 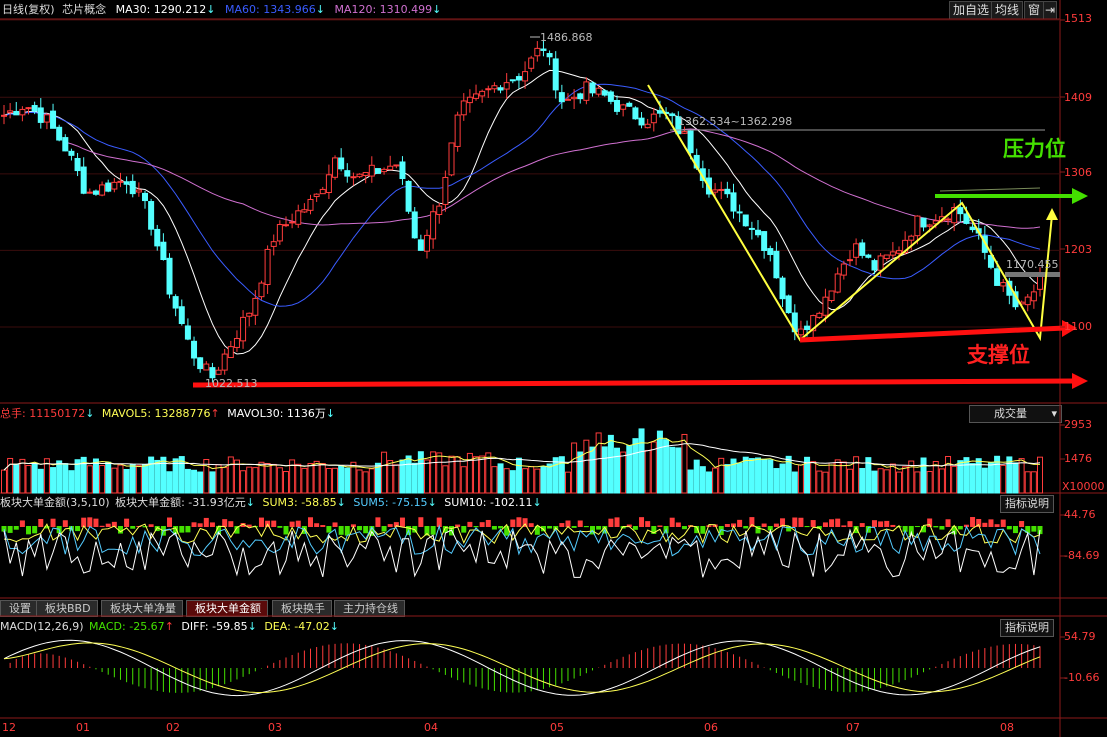 What do you see at coordinates (28, 9) in the screenshot?
I see `period-label: 日线(复权)` at bounding box center [28, 9].